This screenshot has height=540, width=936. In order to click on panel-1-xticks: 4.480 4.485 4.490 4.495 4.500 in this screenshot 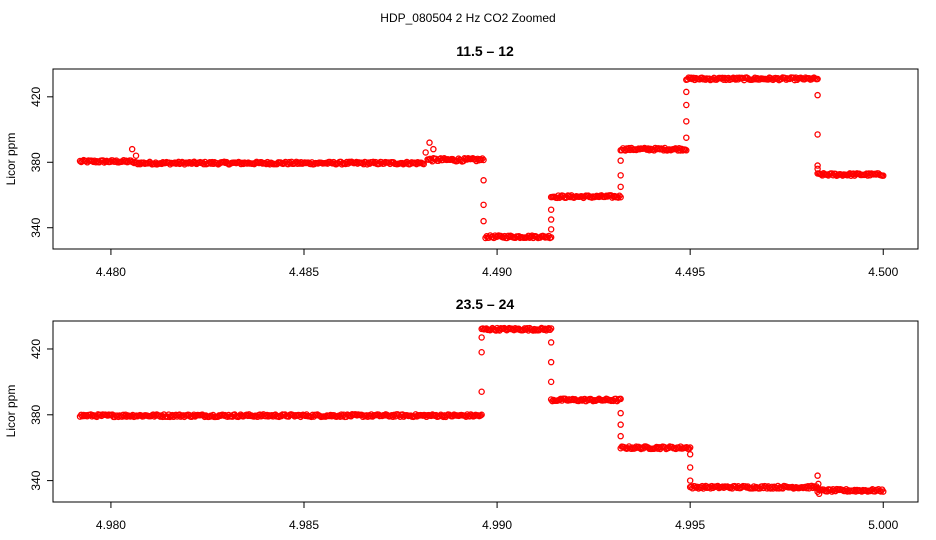, I will do `click(497, 264)`.